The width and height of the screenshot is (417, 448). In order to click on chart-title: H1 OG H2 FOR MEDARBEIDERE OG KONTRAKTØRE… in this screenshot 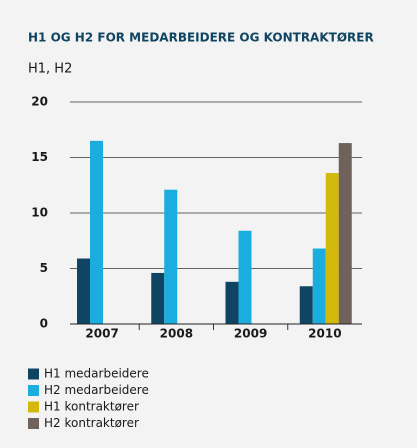, I will do `click(201, 38)`.